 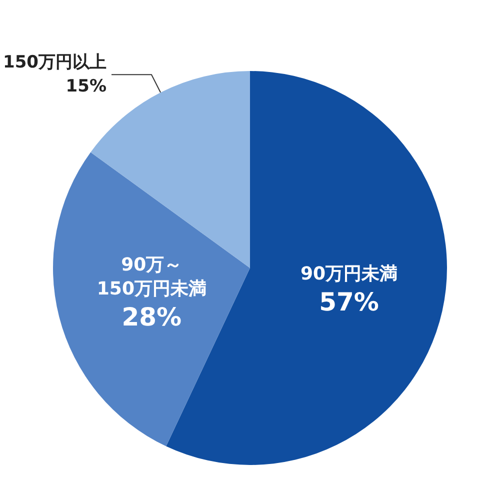 What do you see at coordinates (86, 86) in the screenshot?
I see `data-label: 15%` at bounding box center [86, 86].